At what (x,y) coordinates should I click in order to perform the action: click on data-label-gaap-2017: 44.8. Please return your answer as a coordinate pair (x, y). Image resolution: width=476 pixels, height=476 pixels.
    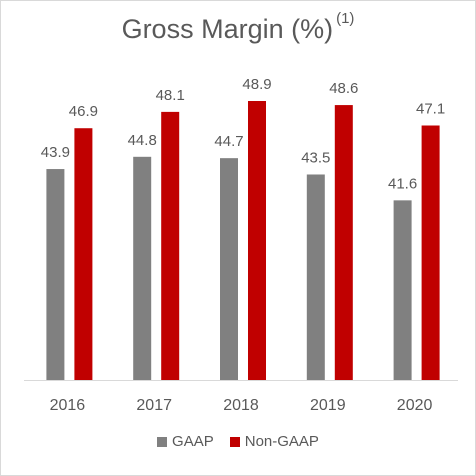
    Looking at the image, I should click on (142, 140).